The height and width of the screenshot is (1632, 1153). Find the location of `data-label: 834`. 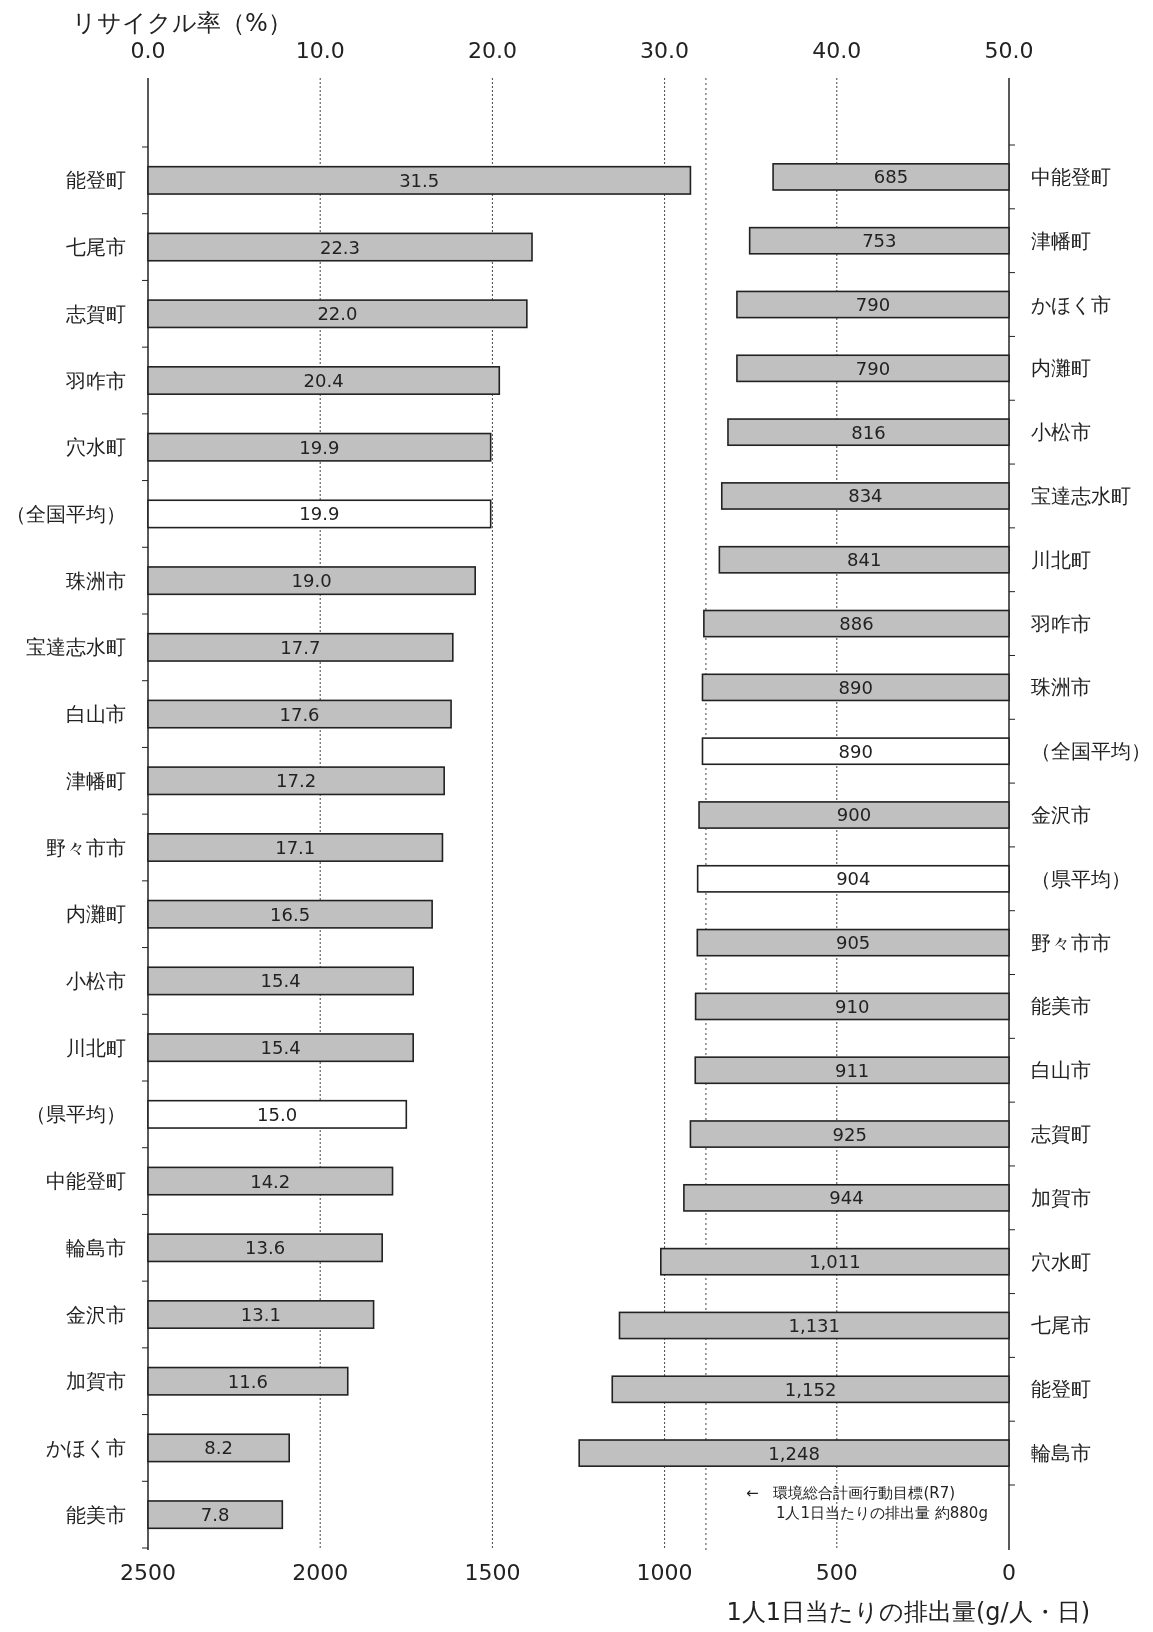

data-label: 834 is located at coordinates (865, 496).